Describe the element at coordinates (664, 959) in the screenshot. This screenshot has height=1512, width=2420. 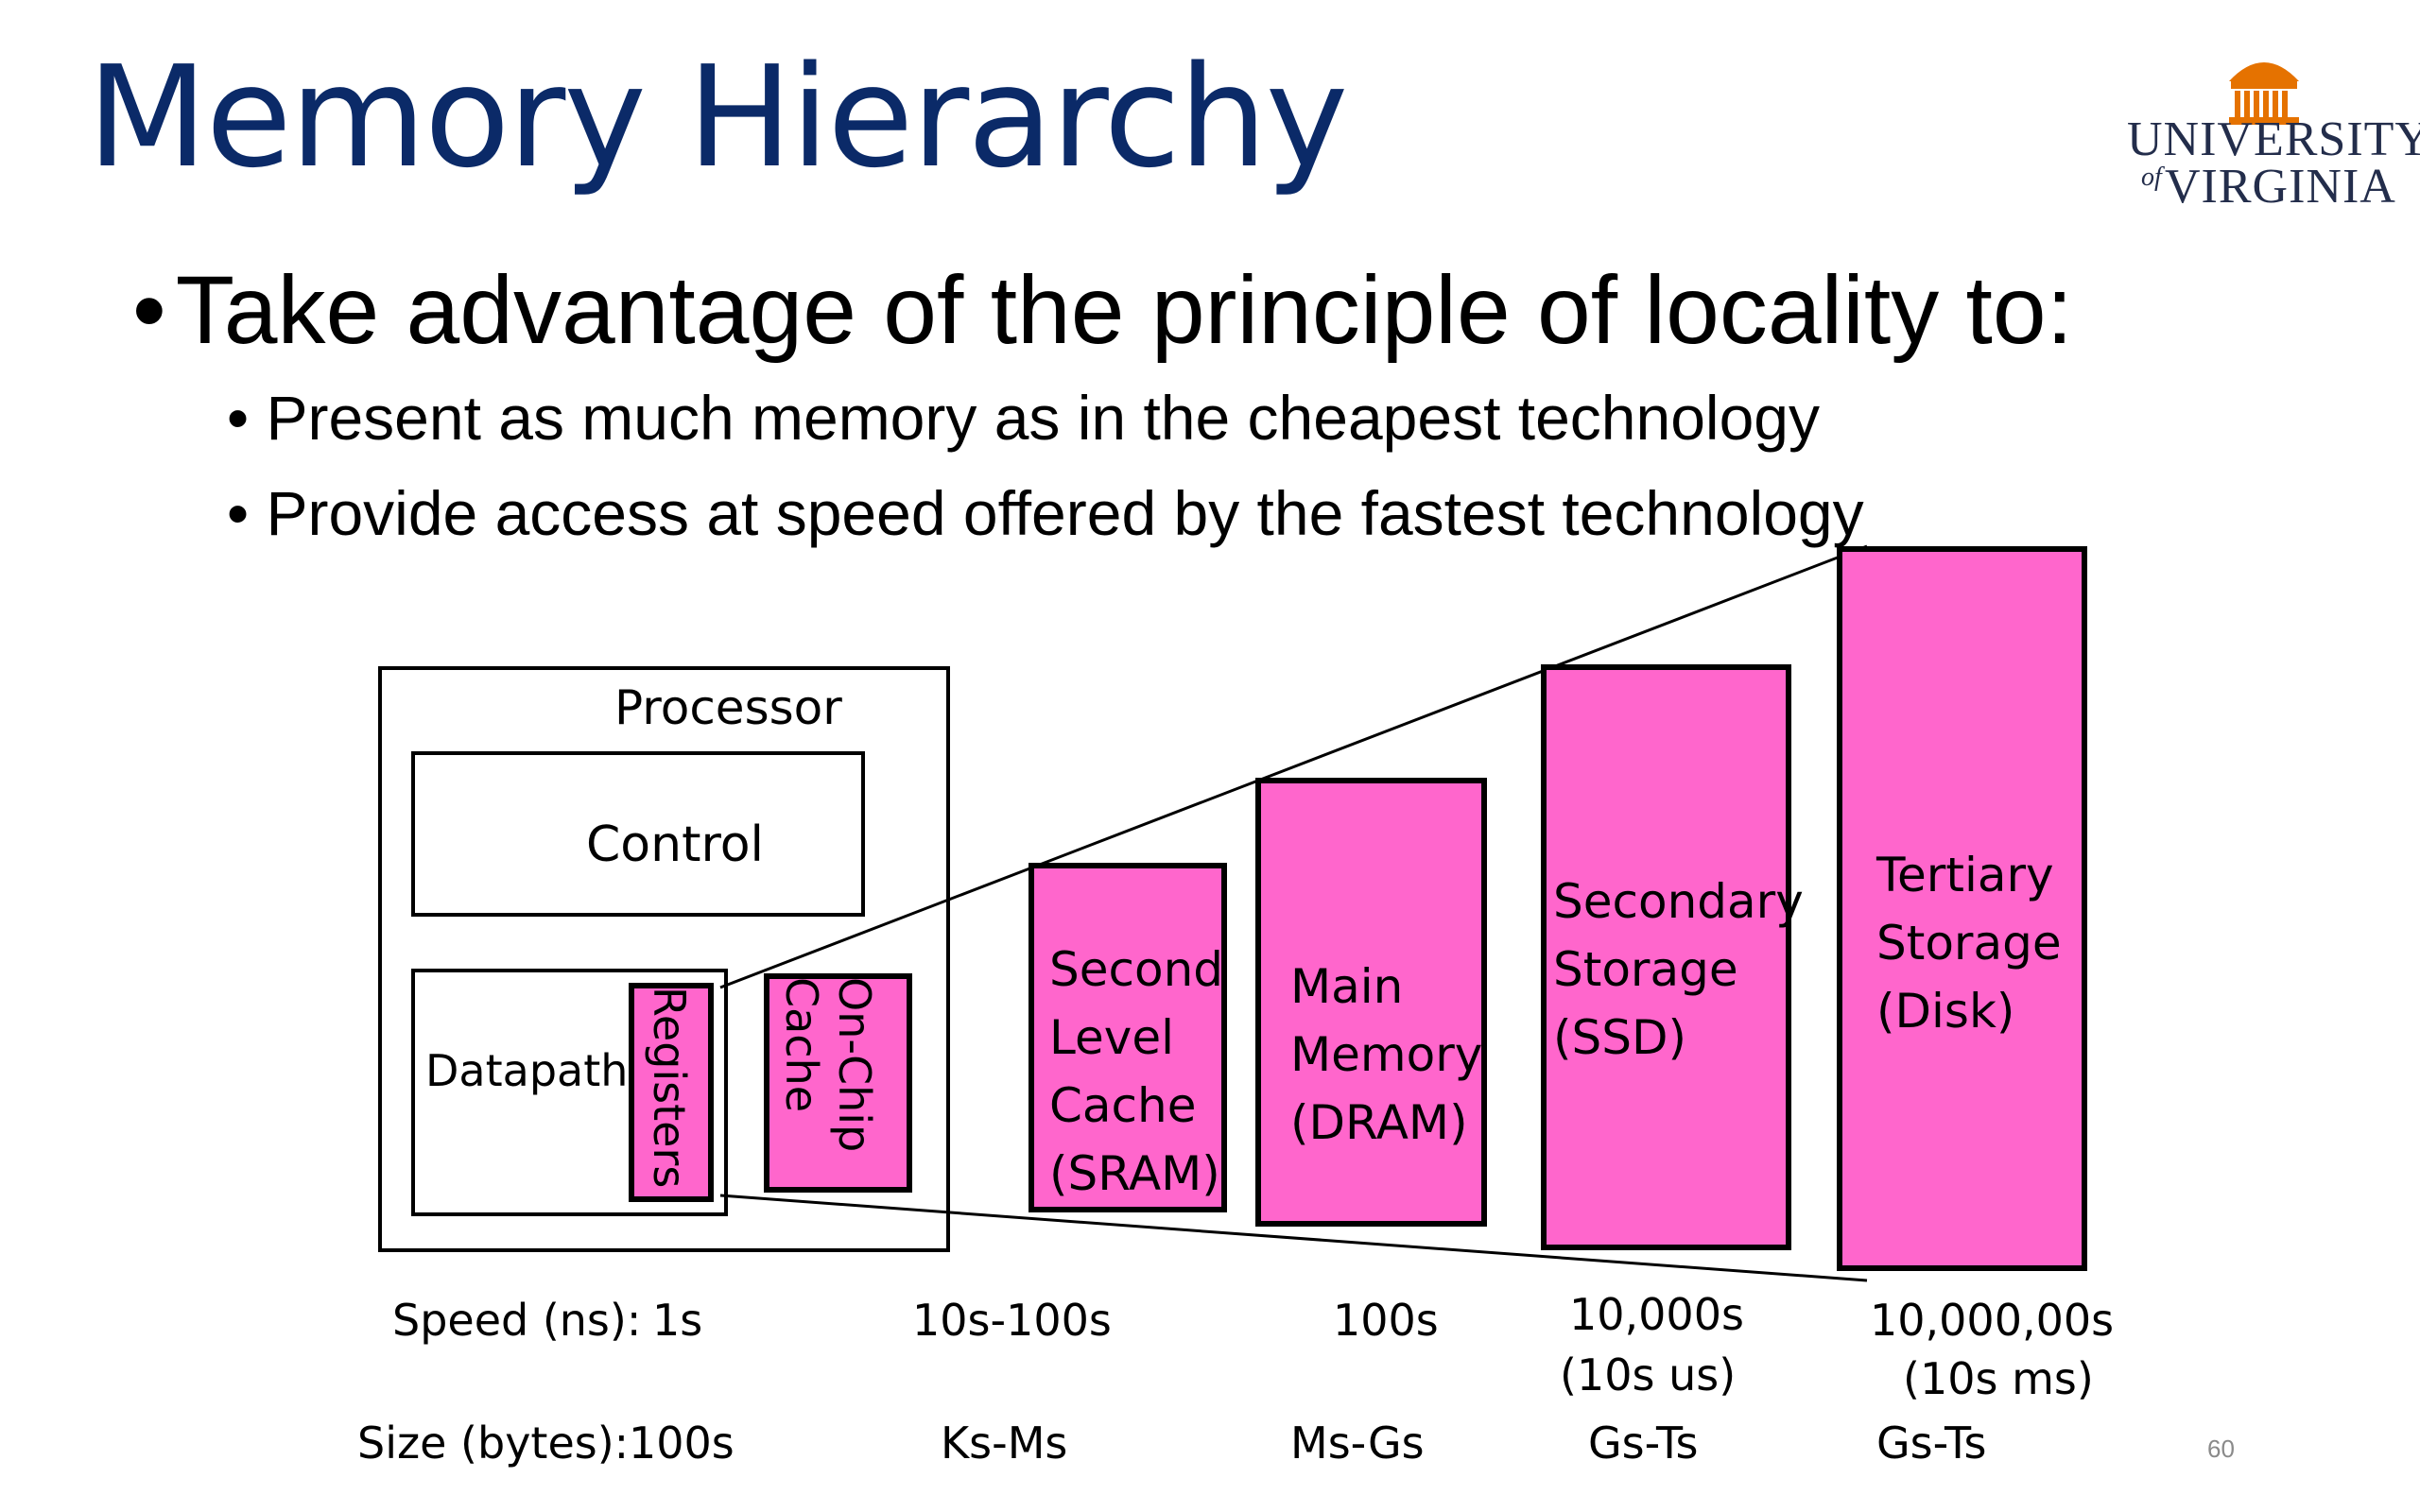
I see `processor-box` at that location.